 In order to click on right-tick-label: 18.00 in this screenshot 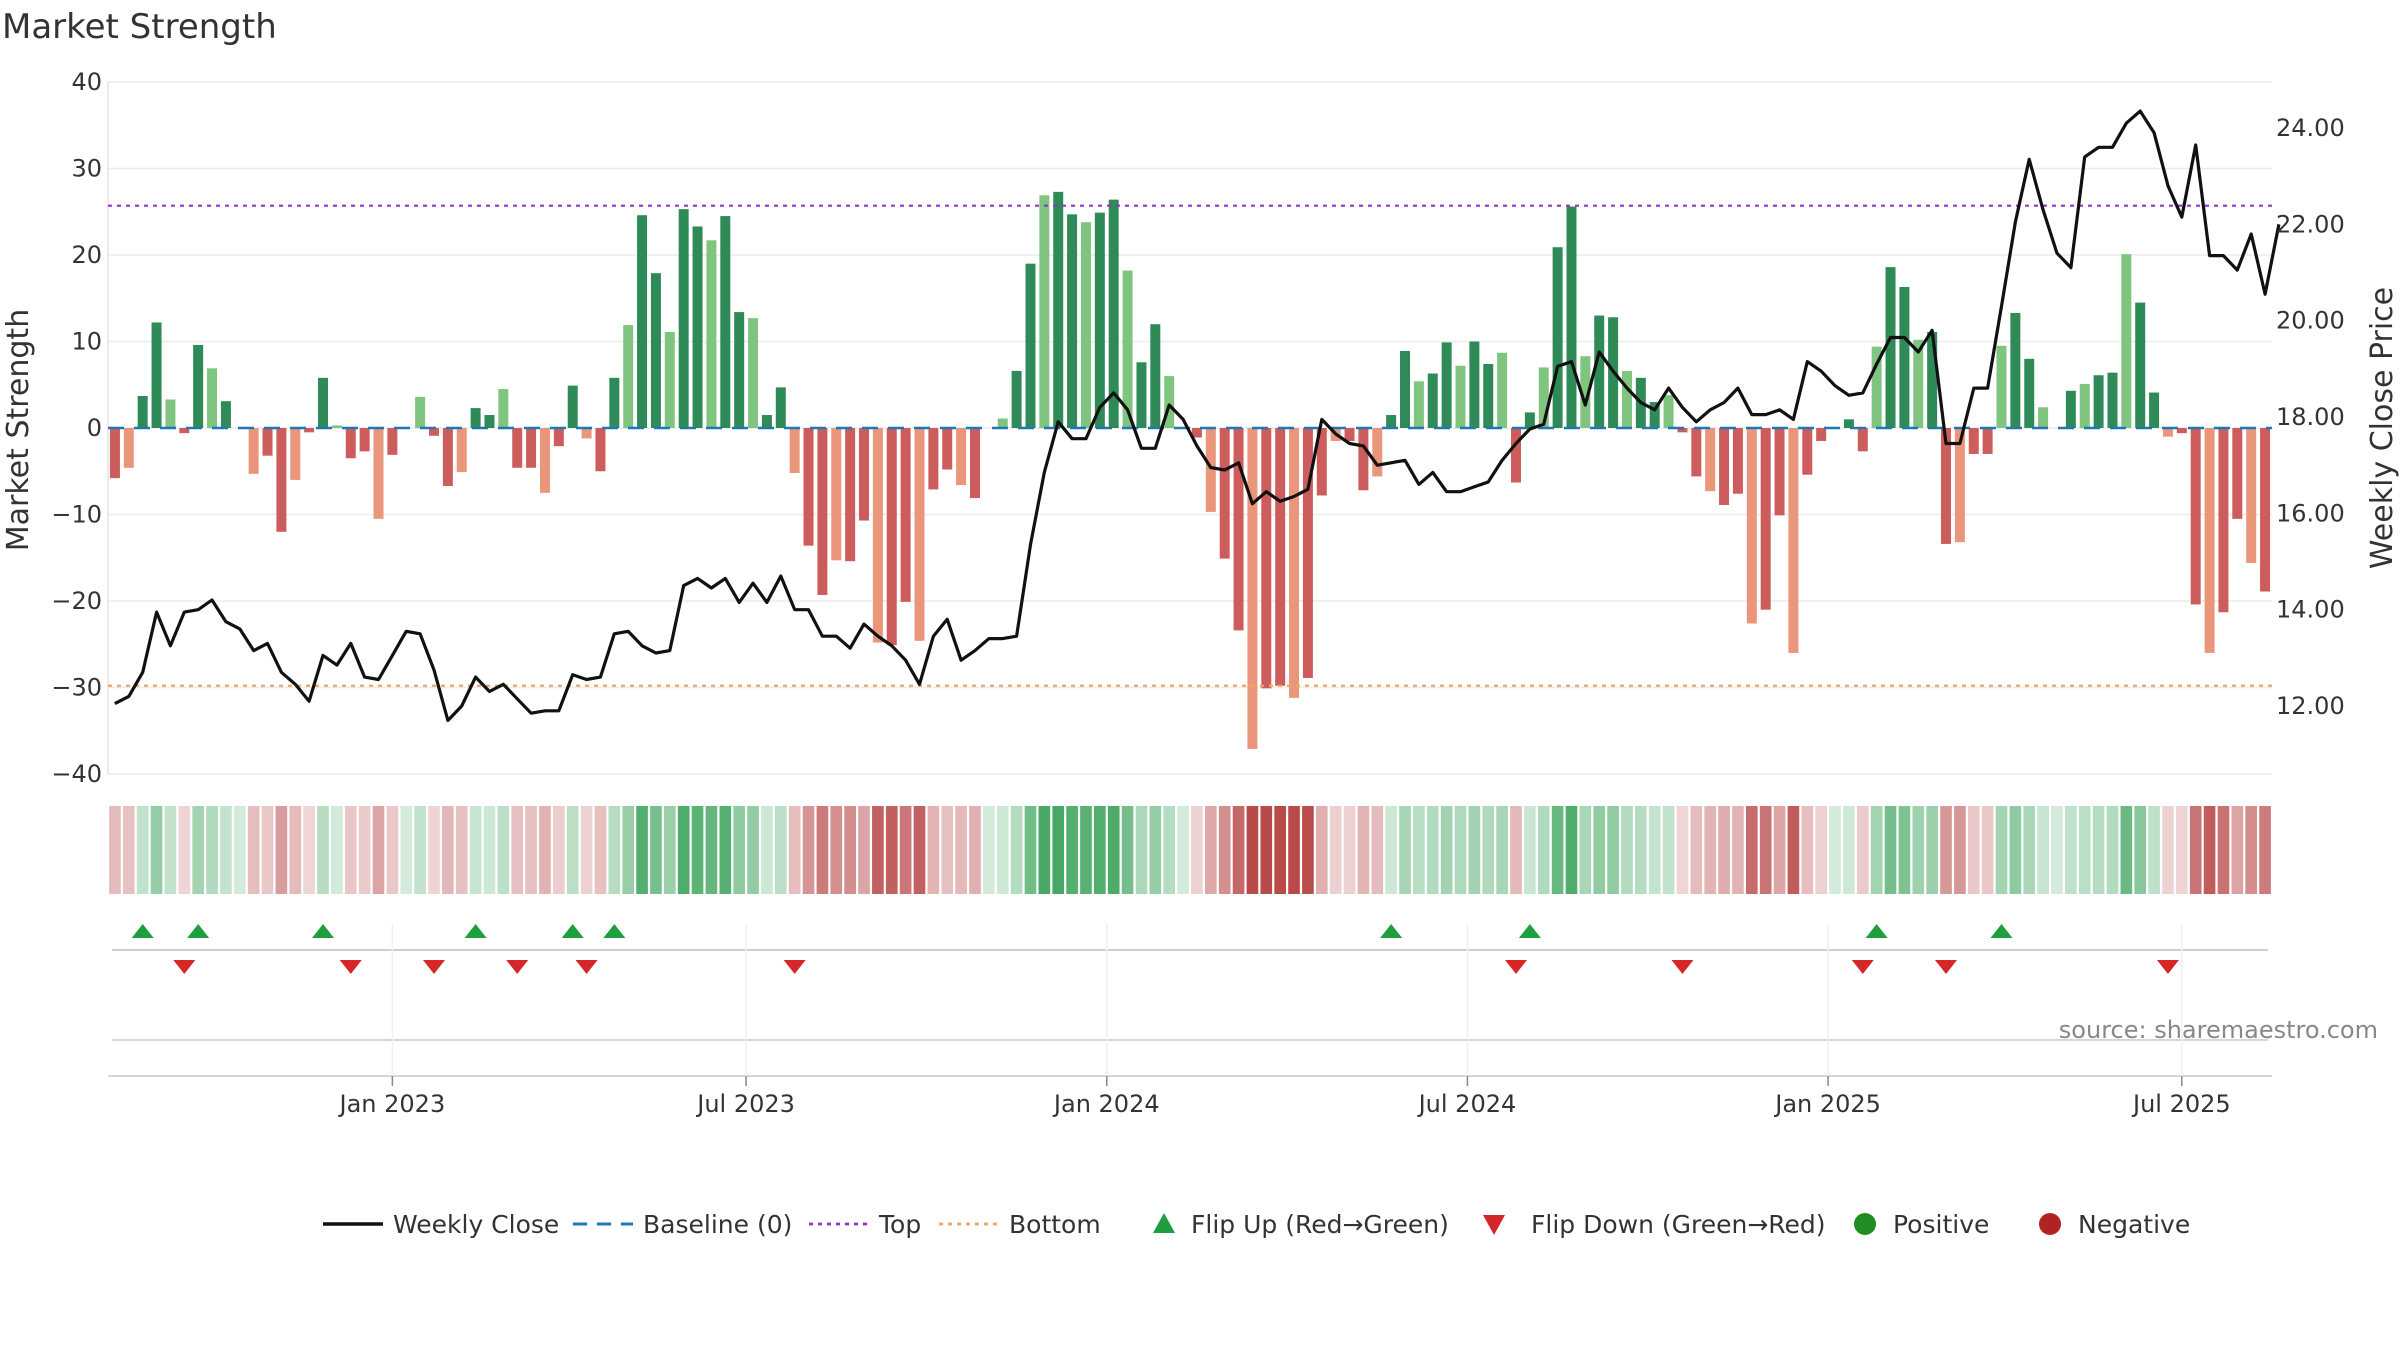, I will do `click(2310, 417)`.